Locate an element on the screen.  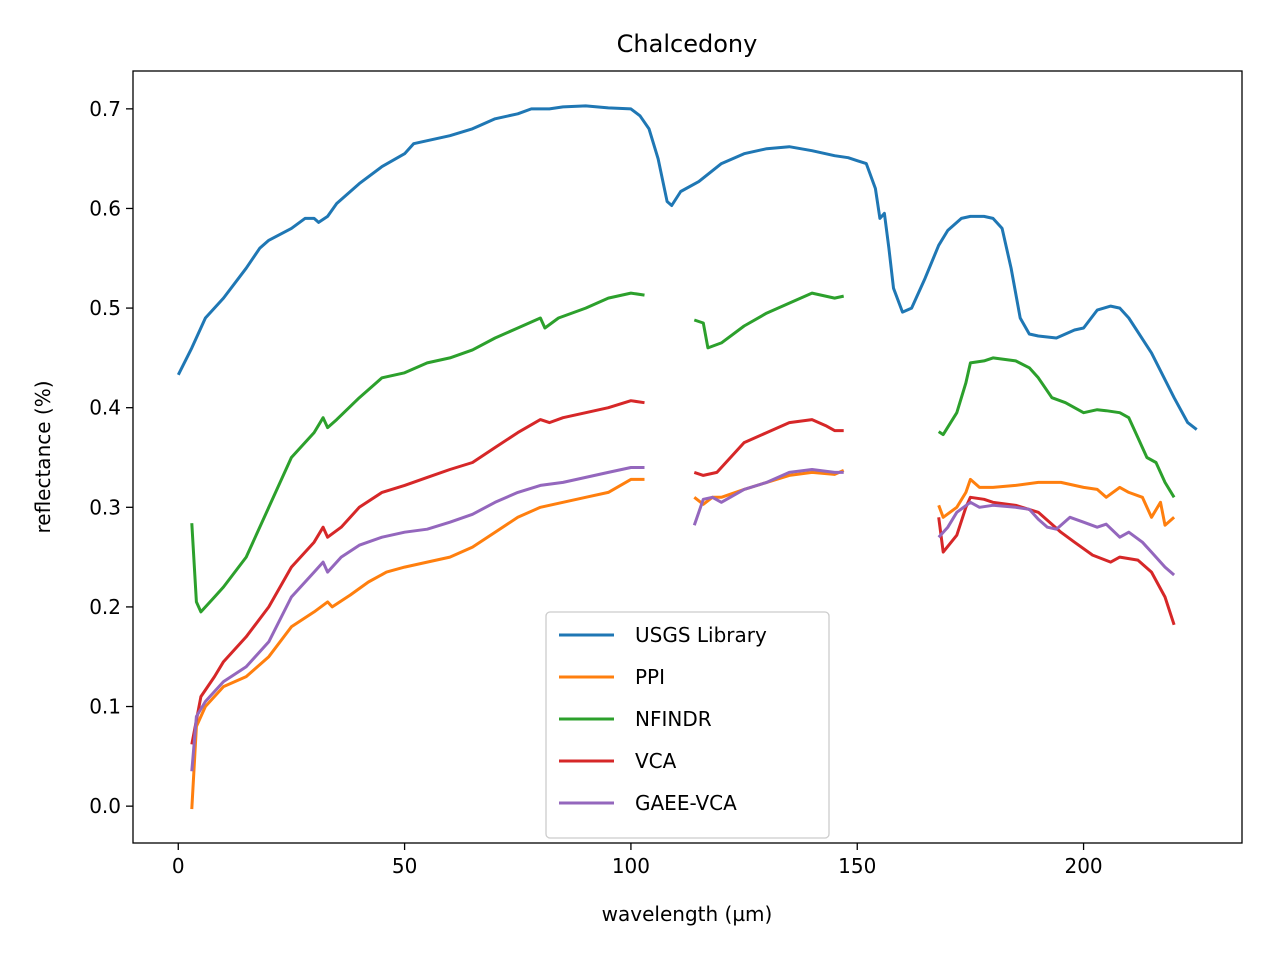
legend-item: NFINDR is located at coordinates (635, 719).